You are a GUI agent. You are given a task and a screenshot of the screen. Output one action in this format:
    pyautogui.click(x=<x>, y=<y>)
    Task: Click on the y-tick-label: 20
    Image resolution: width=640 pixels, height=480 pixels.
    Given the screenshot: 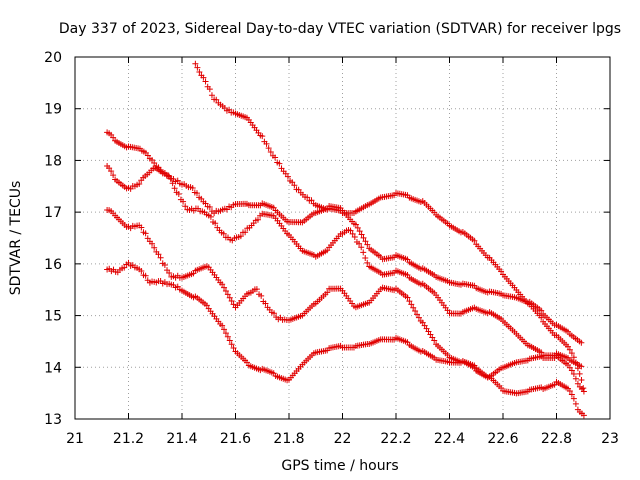 What is the action you would take?
    pyautogui.click(x=53, y=58)
    